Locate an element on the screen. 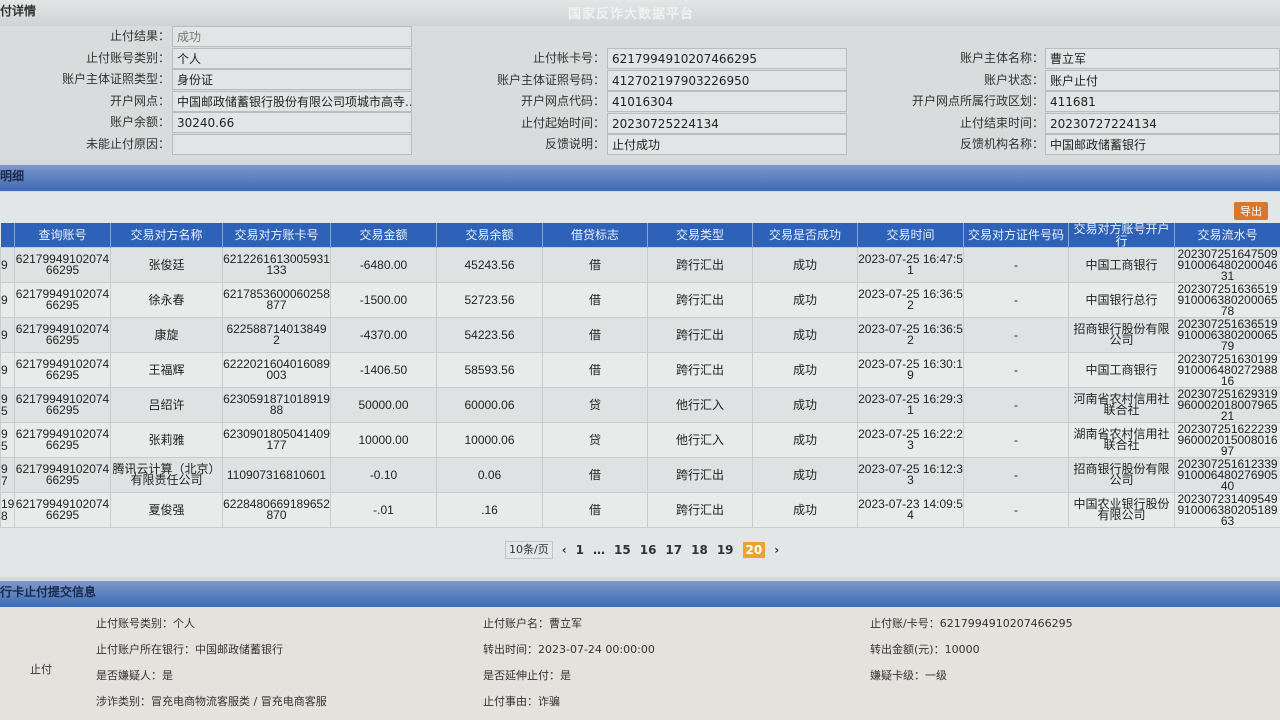 Image resolution: width=1280 pixels, height=720 pixels. detail-label: 止付结果： is located at coordinates (139, 36).